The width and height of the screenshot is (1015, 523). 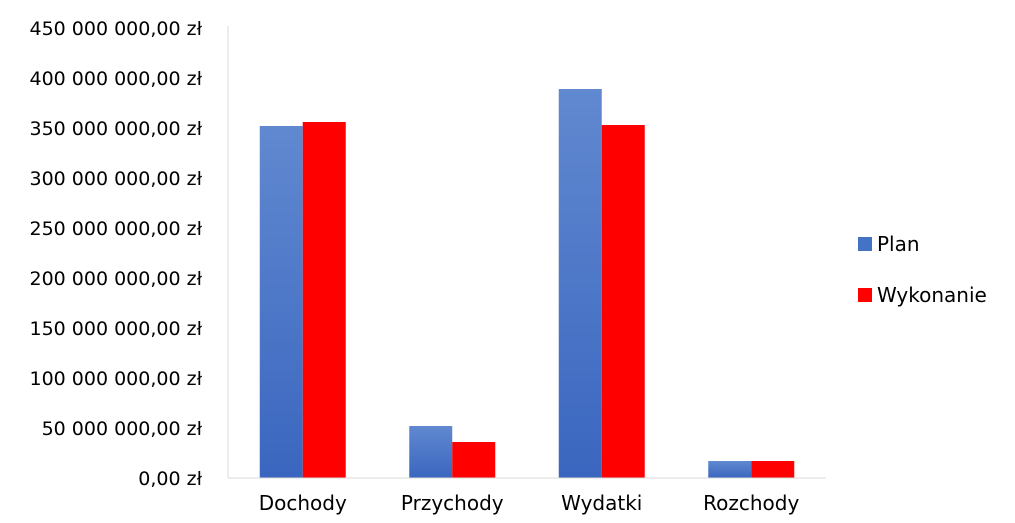 I want to click on y-tick-label: 350 000 000,00 zł, so click(x=115, y=129).